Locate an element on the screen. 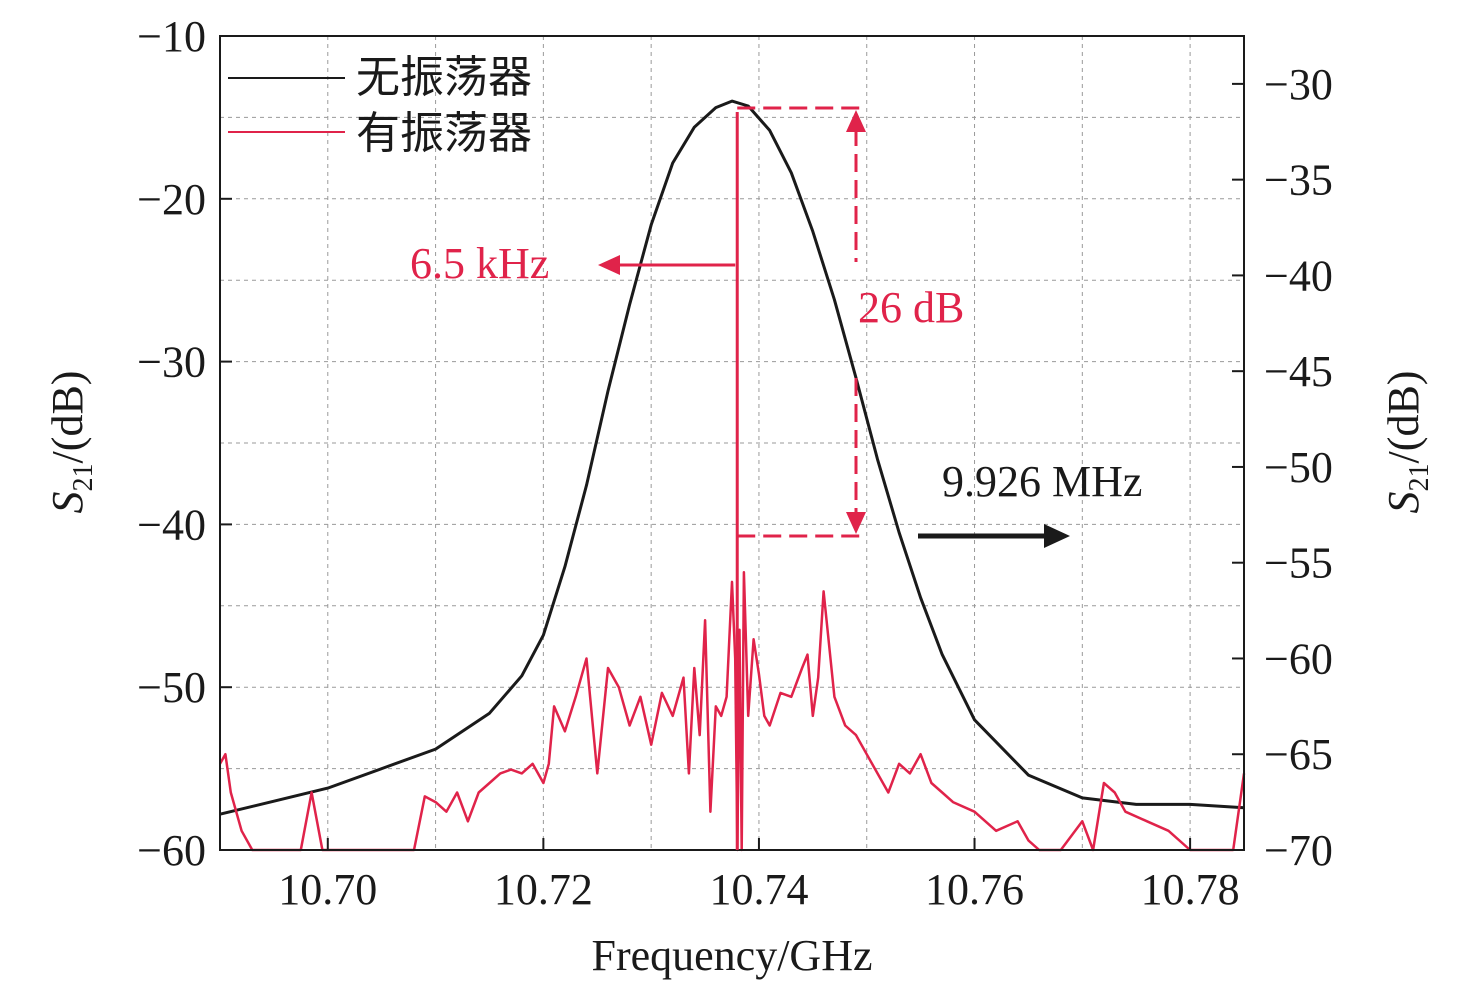 This screenshot has height=992, width=1476. y-axis-title-right: S21/(dB) is located at coordinates (1407, 442).